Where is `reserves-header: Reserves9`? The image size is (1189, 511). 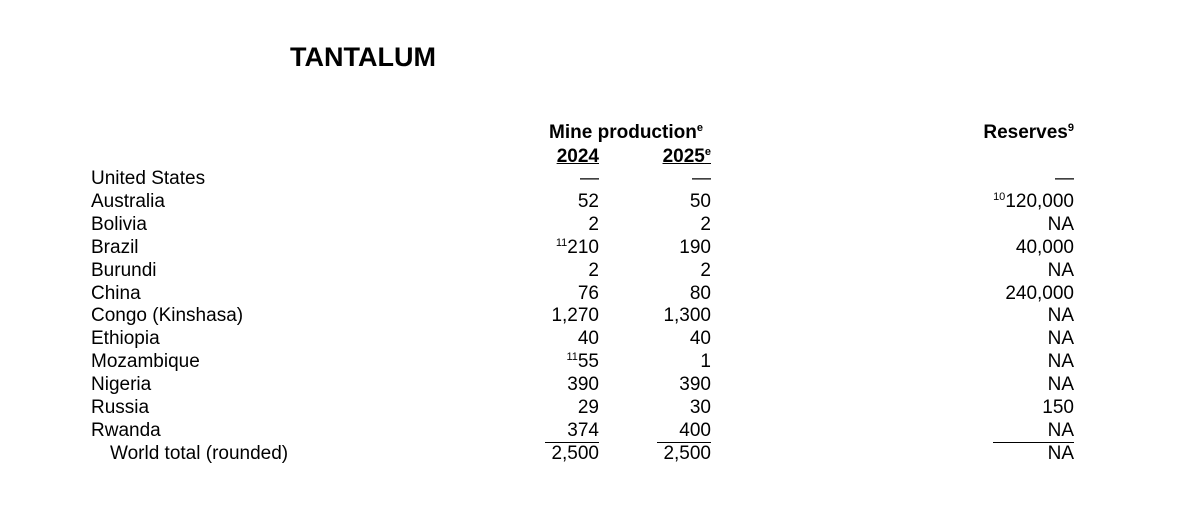
reserves-header: Reserves9 is located at coordinates (1028, 134).